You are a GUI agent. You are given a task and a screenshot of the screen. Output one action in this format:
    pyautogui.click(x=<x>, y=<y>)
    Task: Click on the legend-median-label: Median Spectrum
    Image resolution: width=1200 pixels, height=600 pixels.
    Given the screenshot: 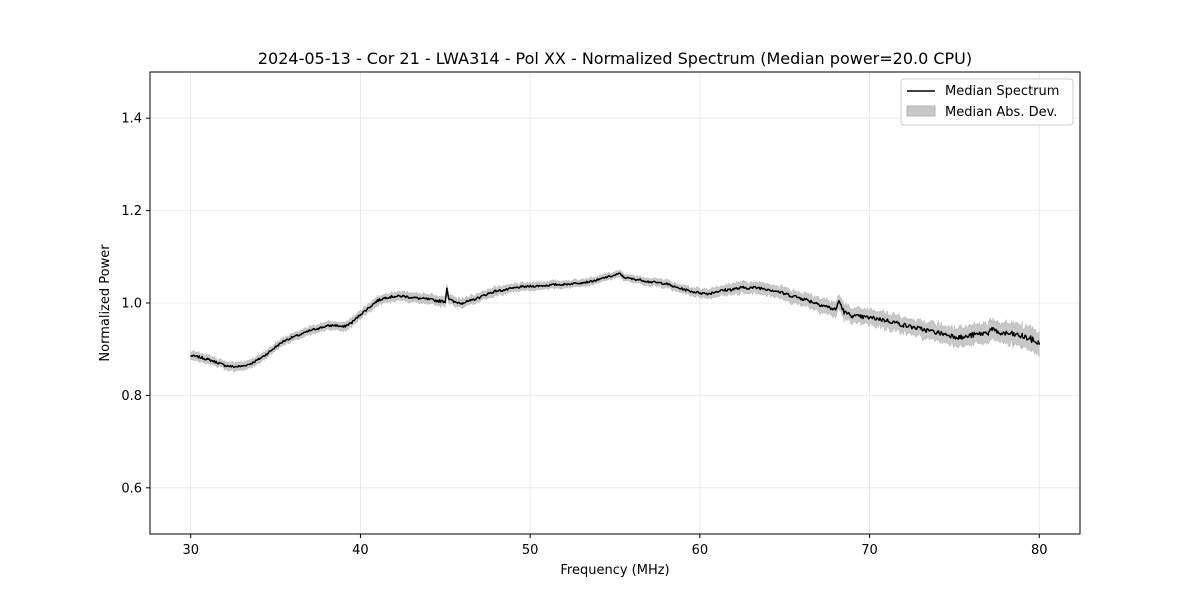 What is the action you would take?
    pyautogui.click(x=1002, y=91)
    